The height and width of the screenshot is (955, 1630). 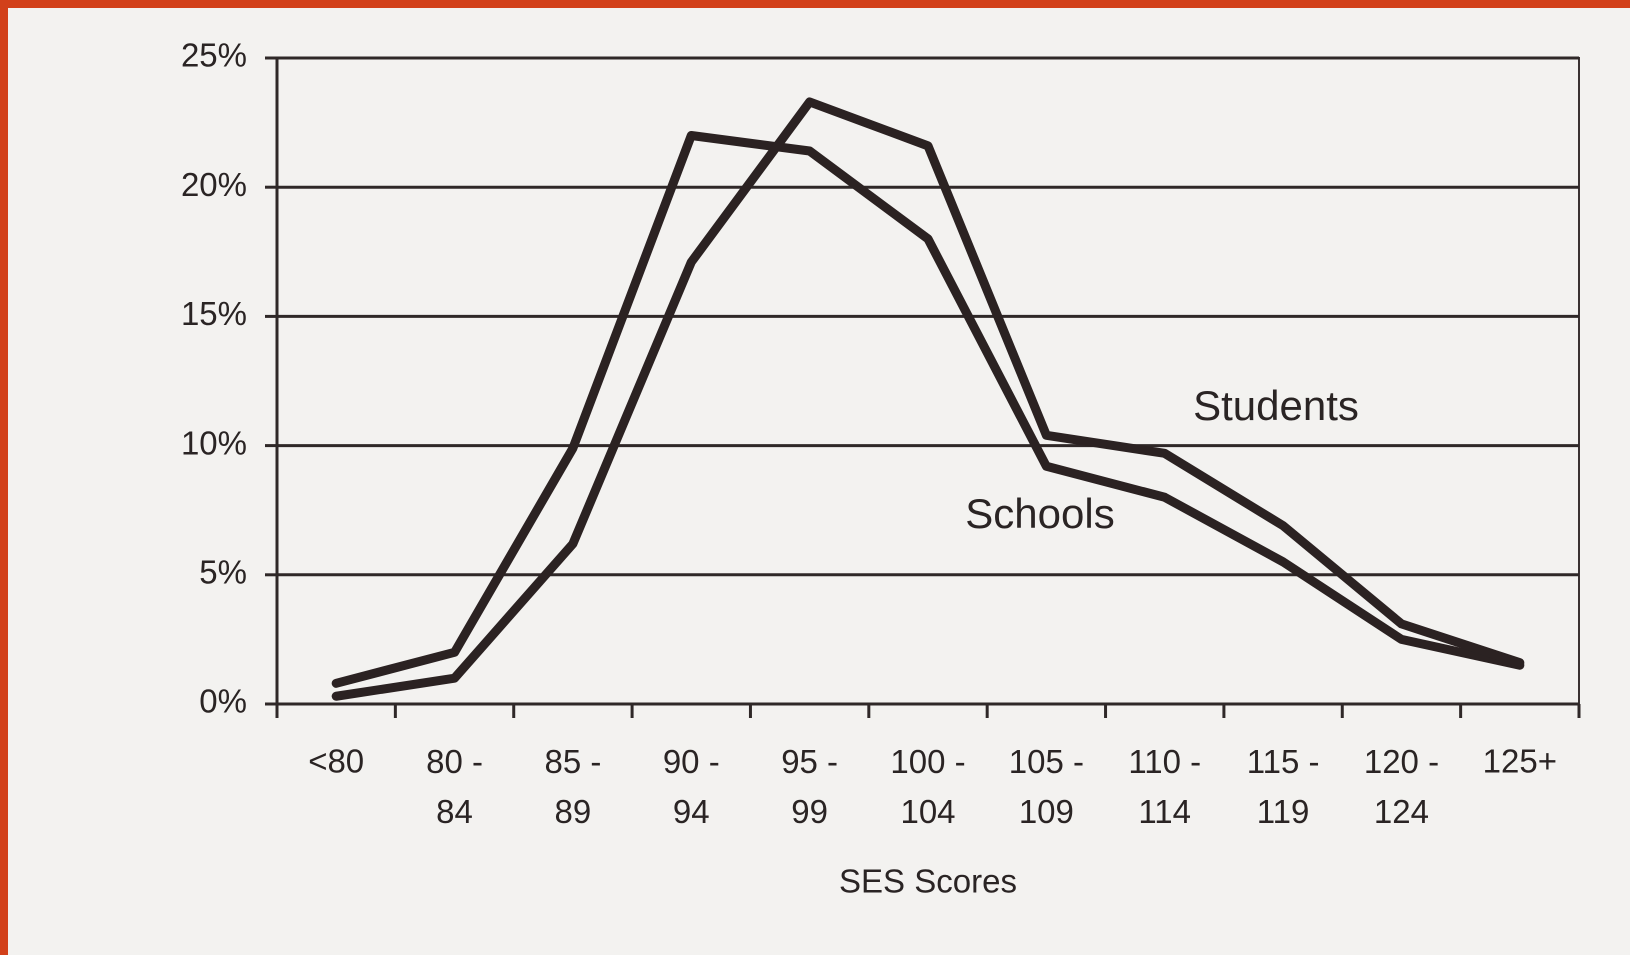 I want to click on x-tick-label: 100 - 104, so click(x=927, y=786).